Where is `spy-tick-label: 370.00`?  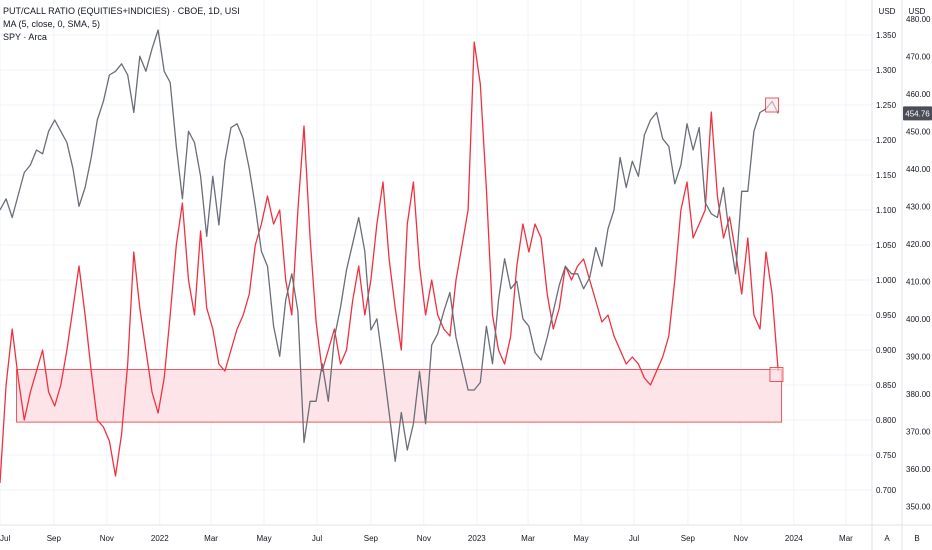 spy-tick-label: 370.00 is located at coordinates (918, 431).